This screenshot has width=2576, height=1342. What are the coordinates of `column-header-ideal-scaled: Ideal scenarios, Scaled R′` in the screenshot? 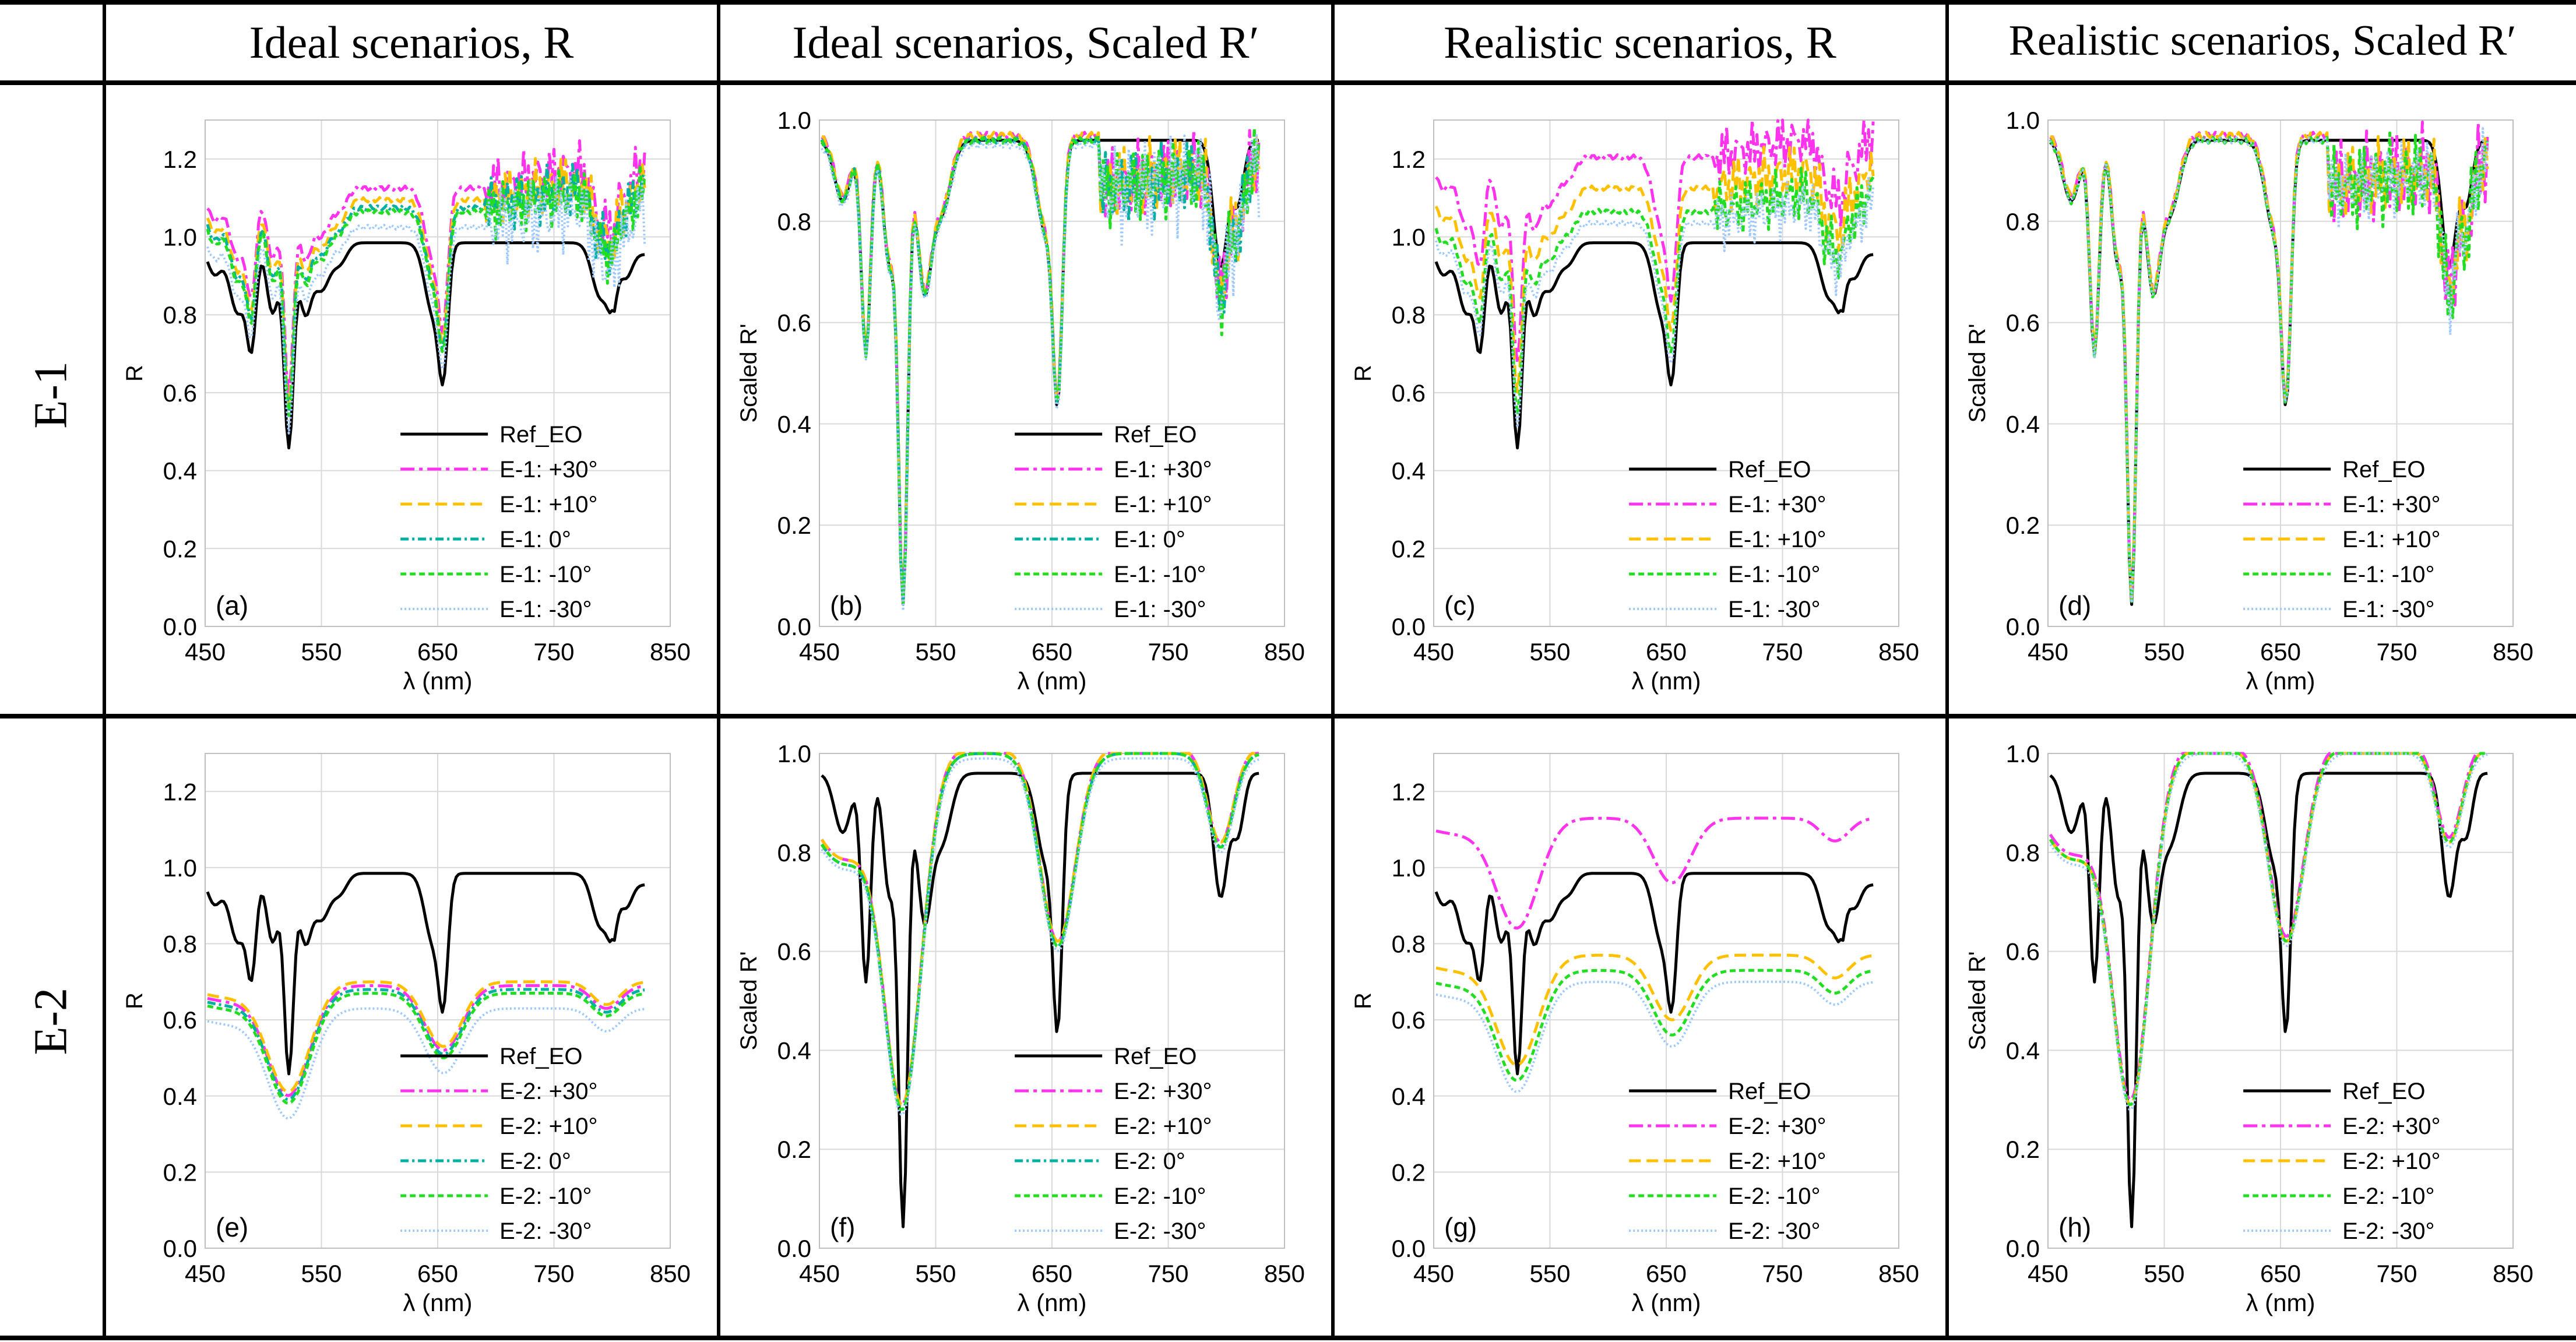 It's located at (1026, 42).